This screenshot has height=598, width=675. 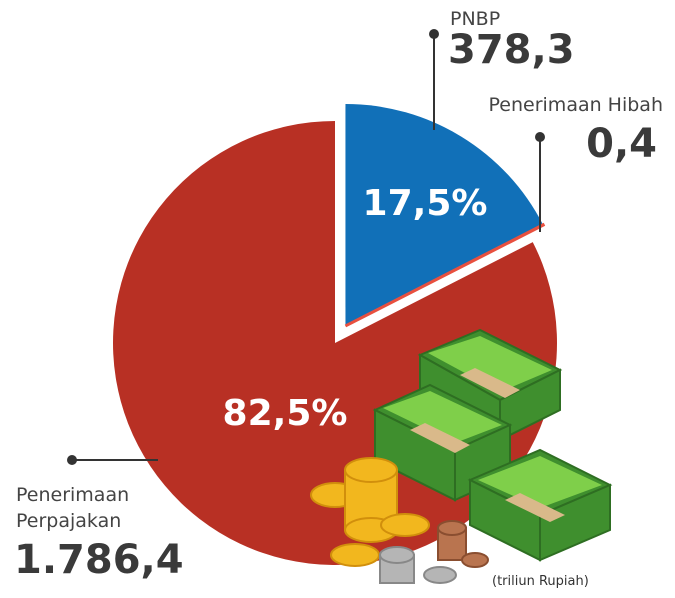 What do you see at coordinates (475, 19) in the screenshot?
I see `slice-label: PNBP` at bounding box center [475, 19].